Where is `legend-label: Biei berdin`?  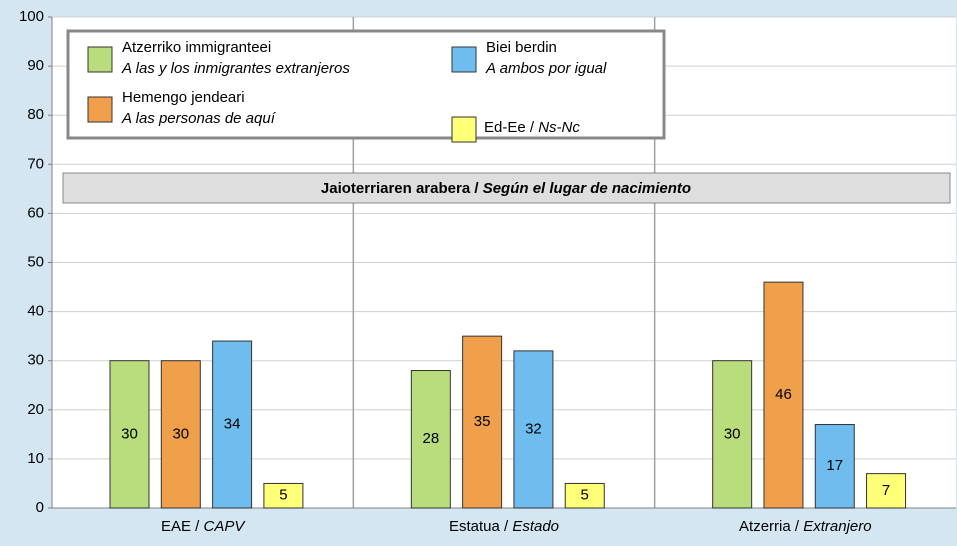 legend-label: Biei berdin is located at coordinates (521, 47).